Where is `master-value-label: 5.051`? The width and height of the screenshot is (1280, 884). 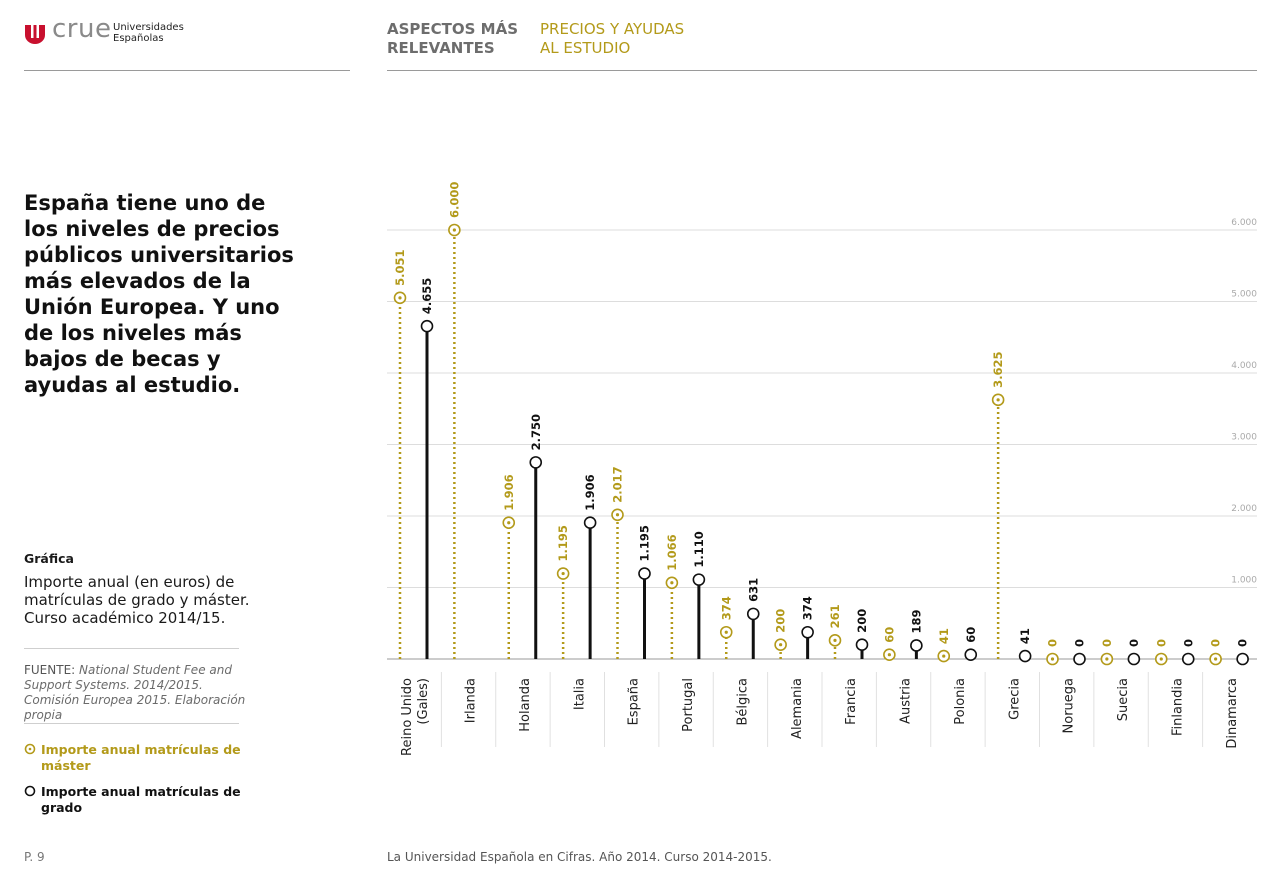 master-value-label: 5.051 is located at coordinates (400, 267).